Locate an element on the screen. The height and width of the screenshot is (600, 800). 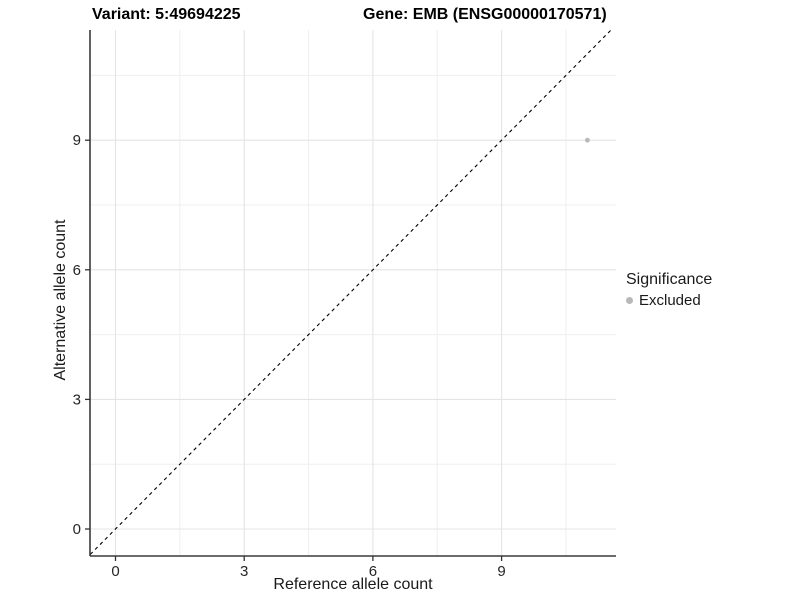
data-point is located at coordinates (587, 140).